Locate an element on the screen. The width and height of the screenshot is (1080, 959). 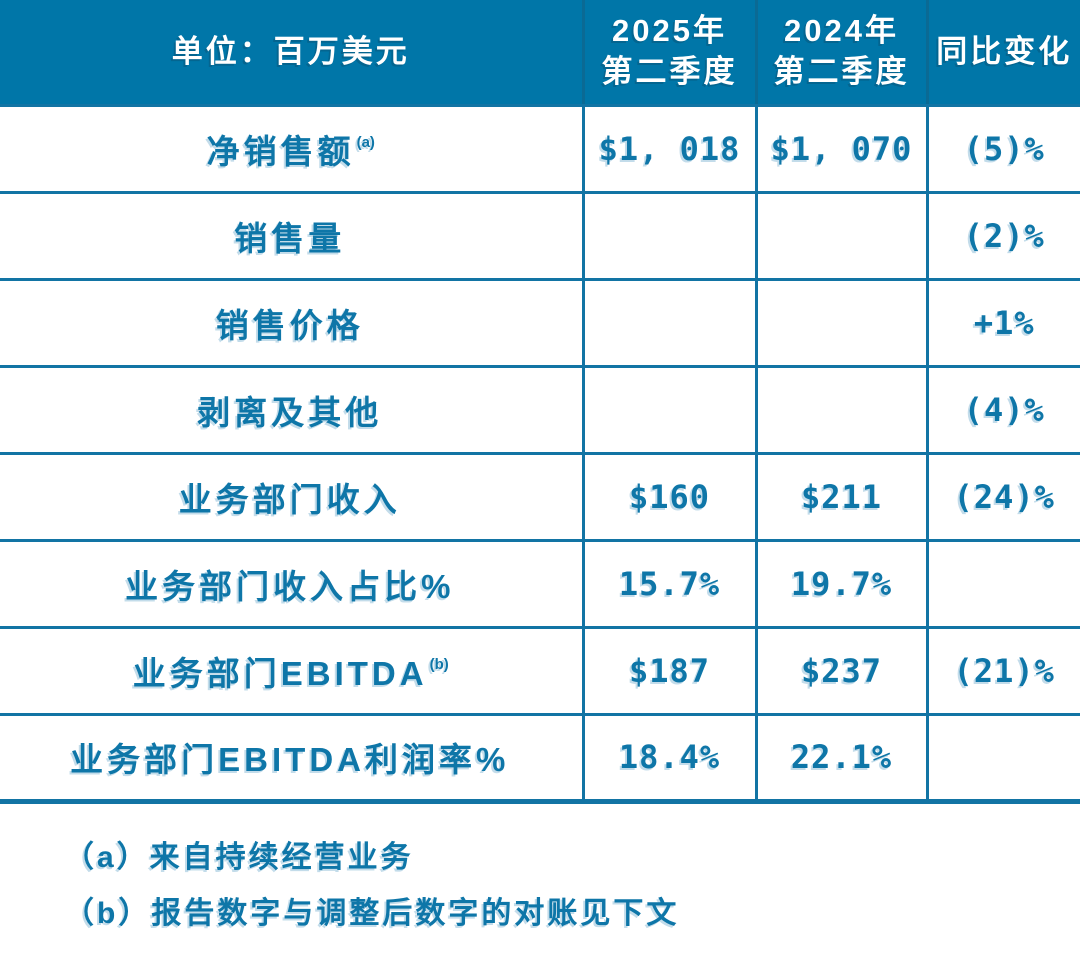
table-row-segment-ebitda: 业务部门EBITDA (b) $187 $237 (21)% is located at coordinates (540, 671).